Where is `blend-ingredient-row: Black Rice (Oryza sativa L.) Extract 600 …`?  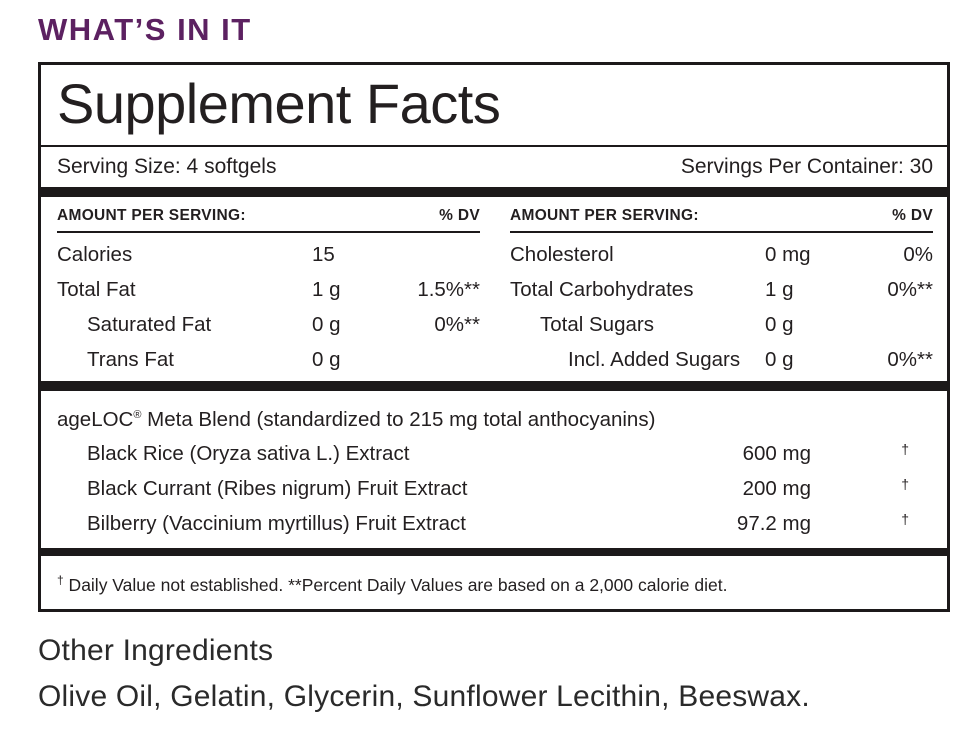 blend-ingredient-row: Black Rice (Oryza sativa L.) Extract 600 … is located at coordinates (495, 454).